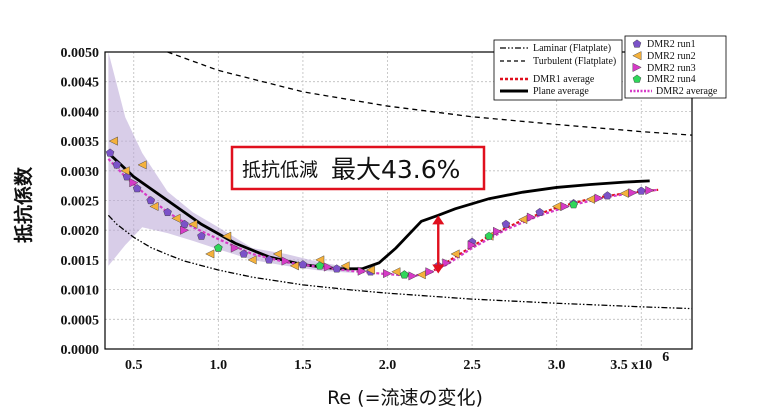 The width and height of the screenshot is (778, 418). What do you see at coordinates (637, 56) in the screenshot?
I see `legend-symbol-dmr2-run2` at bounding box center [637, 56].